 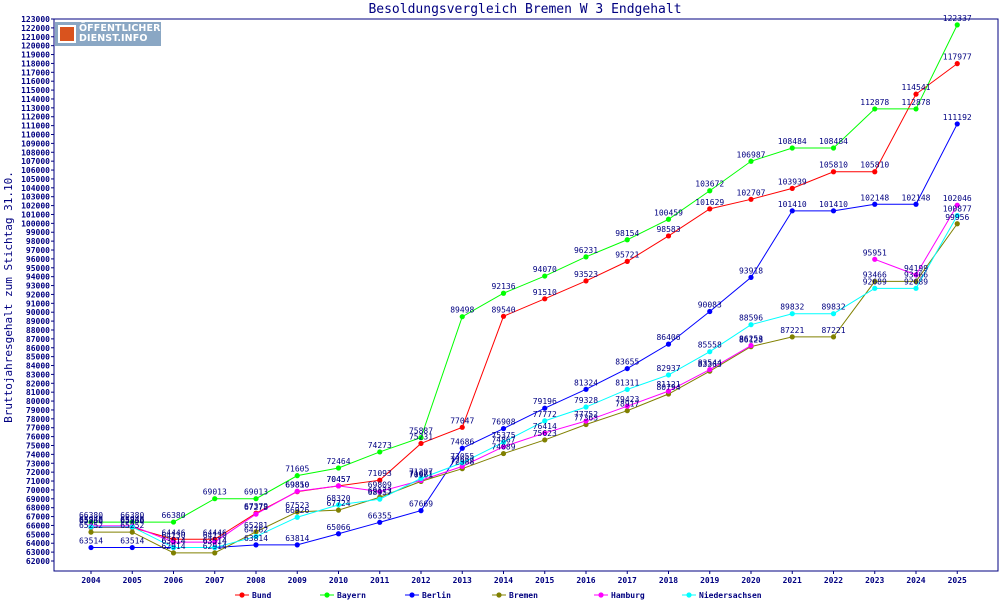 I want to click on logo-line-1: ÖFFENTLICHER, so click(x=120, y=28).